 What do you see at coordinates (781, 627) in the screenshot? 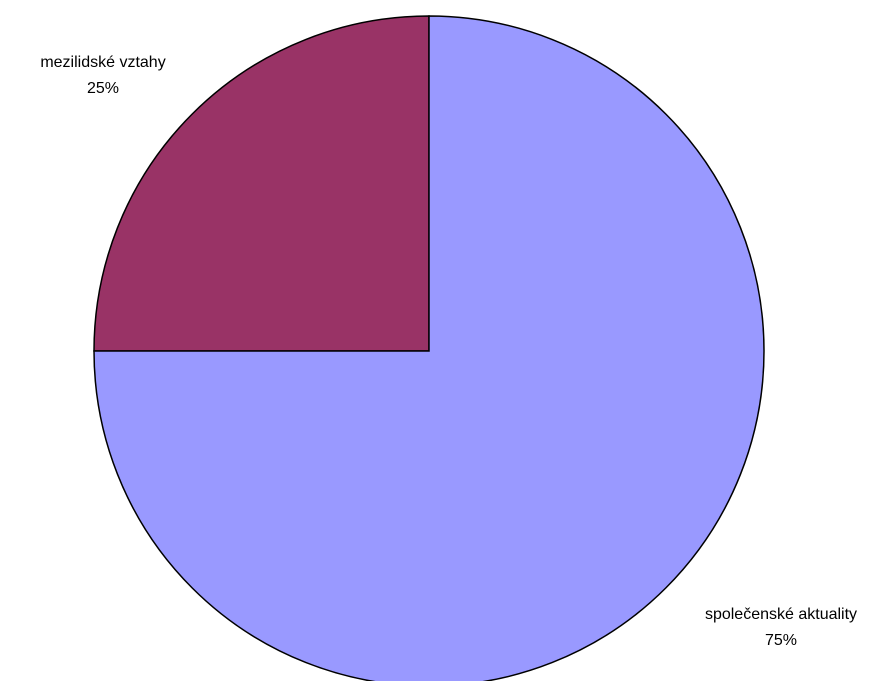
I see `slice-label-spolecenske-aktuality: společenské aktuality 75%` at bounding box center [781, 627].